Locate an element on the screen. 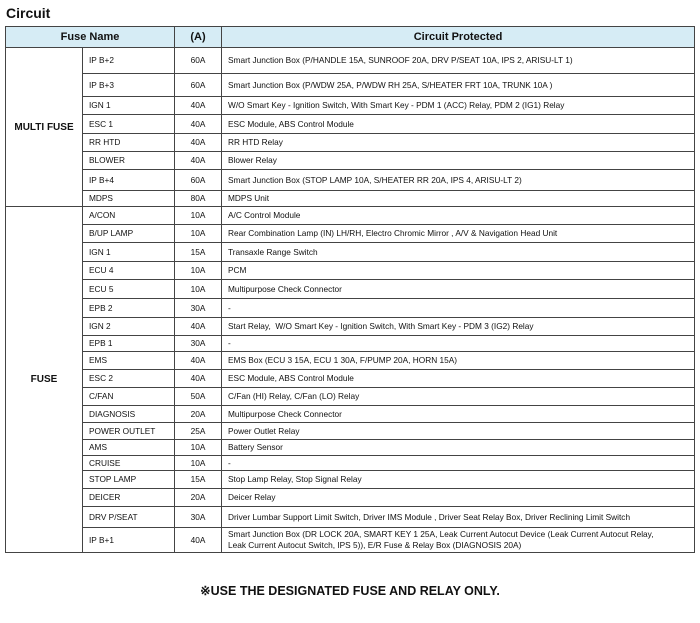 The height and width of the screenshot is (623, 700). fuse-name-cell: C/FAN is located at coordinates (128, 396).